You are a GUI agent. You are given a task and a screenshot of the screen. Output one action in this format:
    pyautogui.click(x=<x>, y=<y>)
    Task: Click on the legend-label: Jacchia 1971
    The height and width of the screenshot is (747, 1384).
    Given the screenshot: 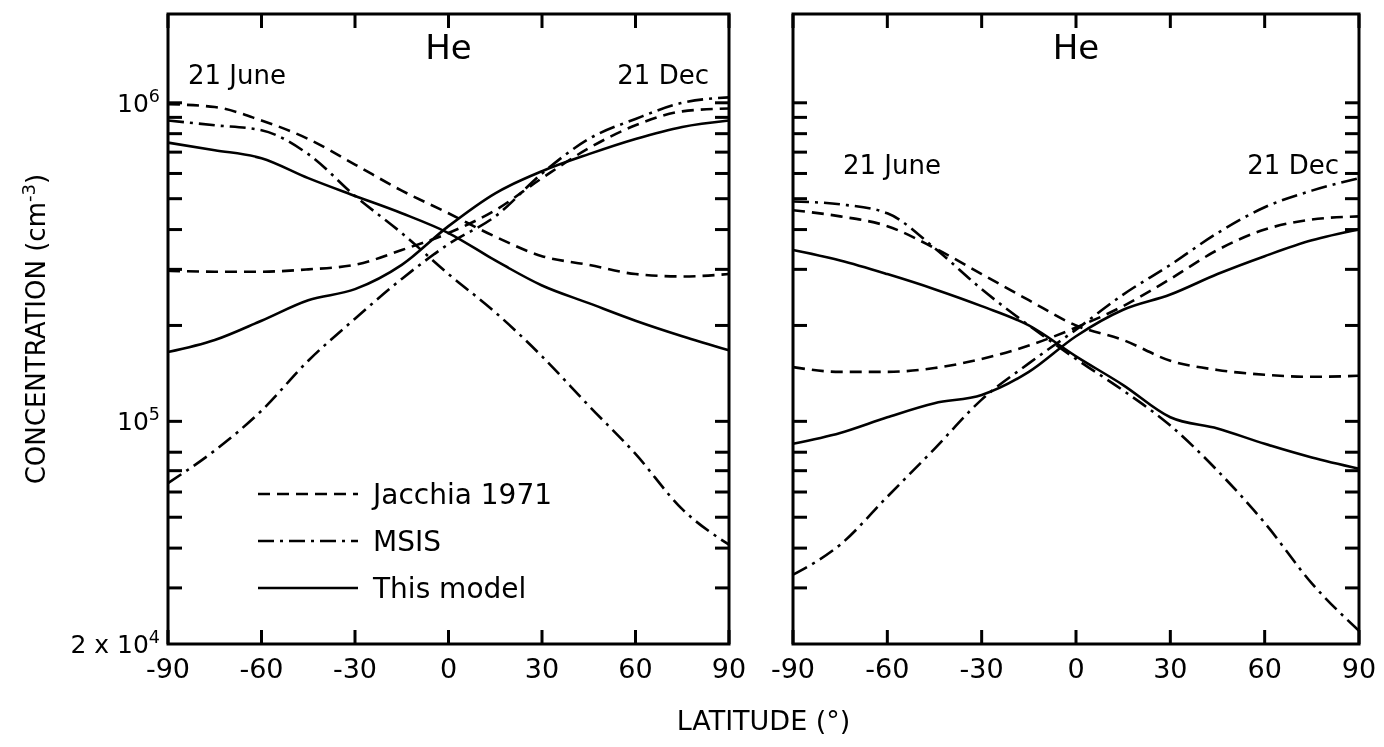 What is the action you would take?
    pyautogui.click(x=462, y=494)
    